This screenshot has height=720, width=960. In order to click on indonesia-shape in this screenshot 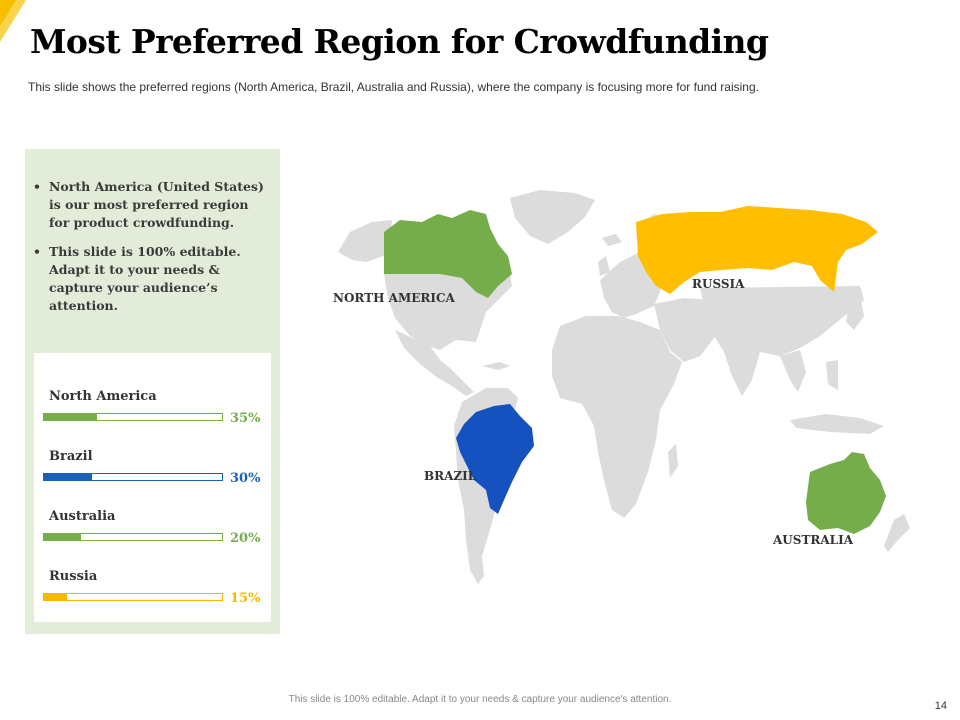, I will do `click(837, 424)`.